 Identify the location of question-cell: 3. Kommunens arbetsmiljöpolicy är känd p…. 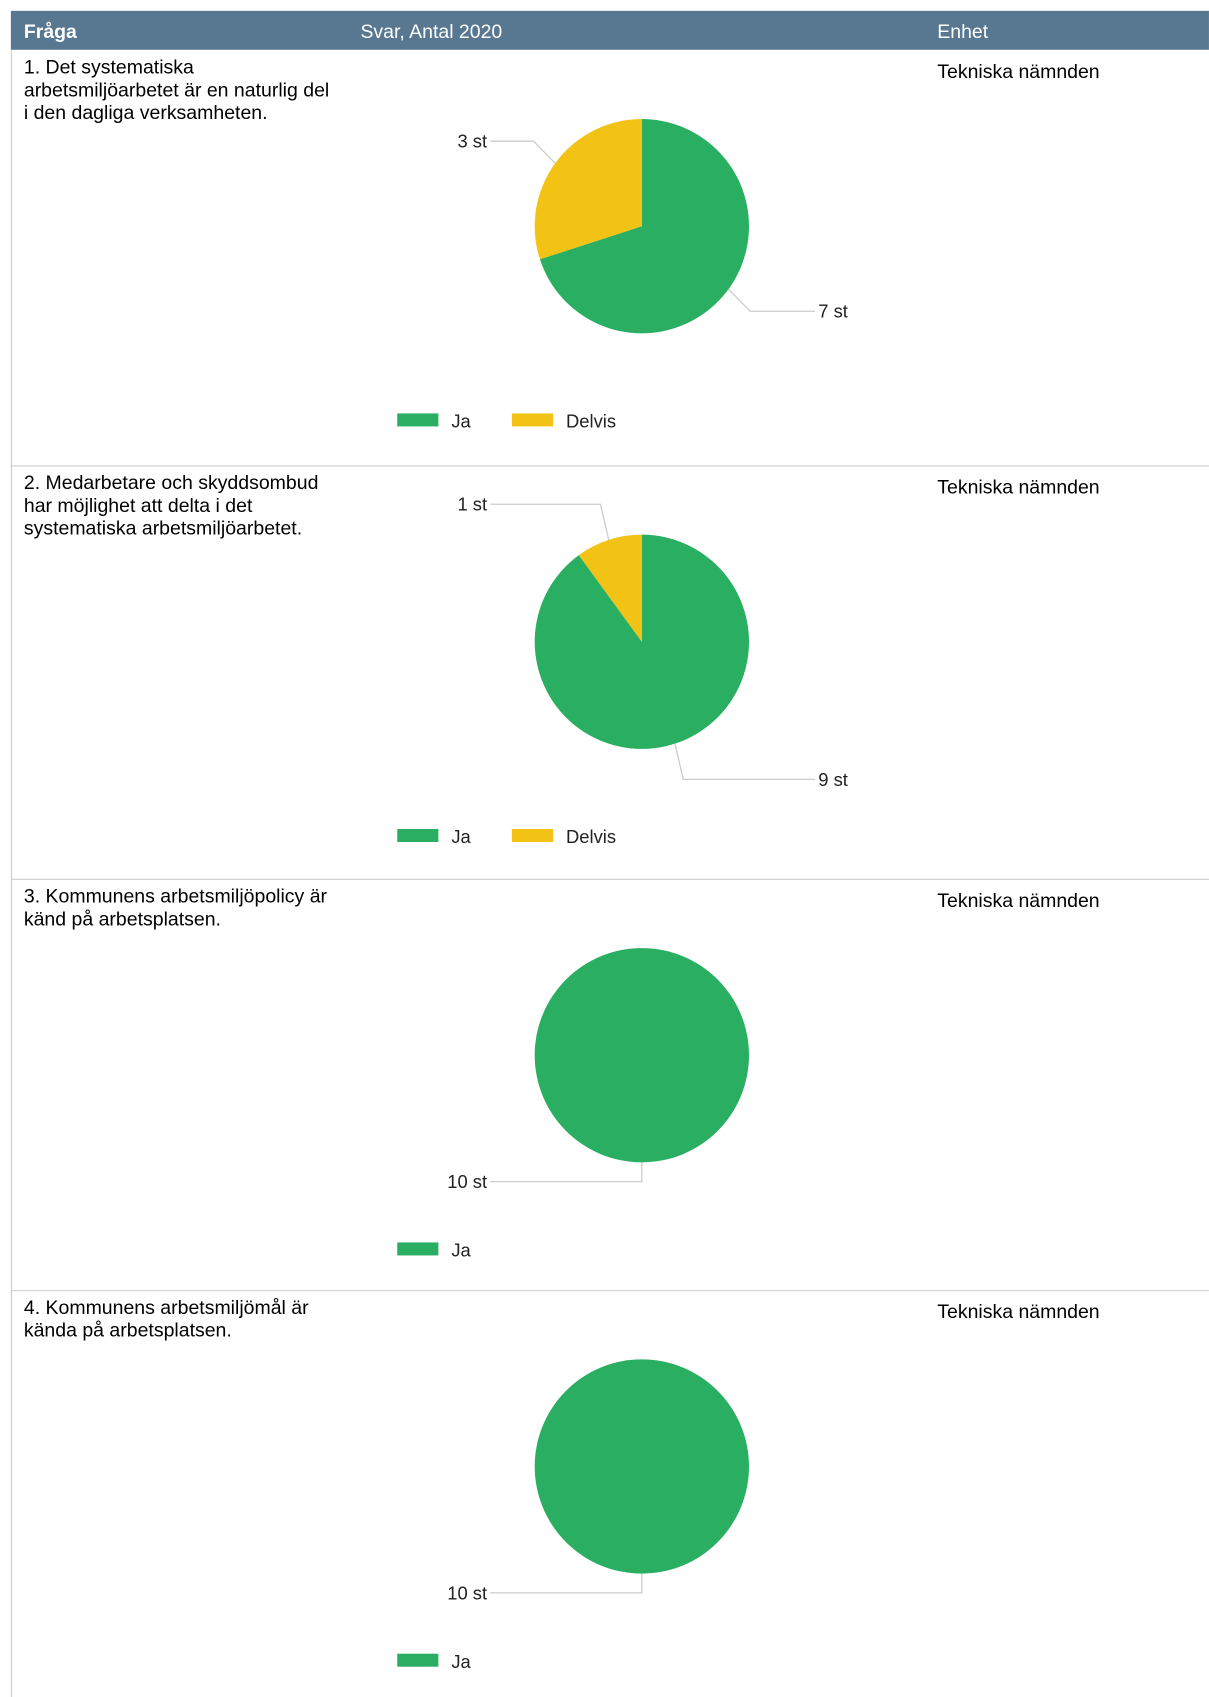
(175, 907).